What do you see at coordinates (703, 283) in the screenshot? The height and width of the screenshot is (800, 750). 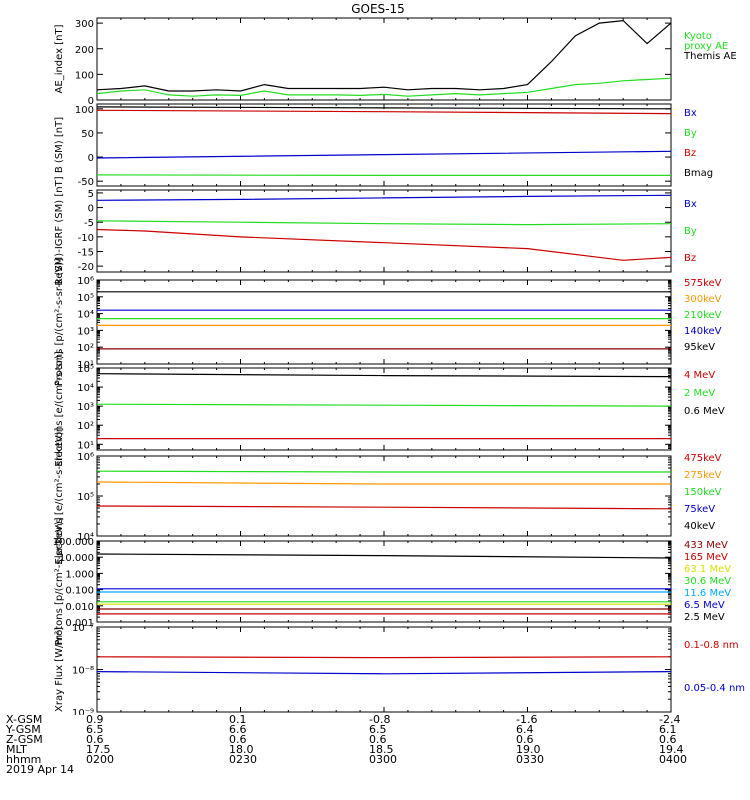 I see `legend-label: 575keV` at bounding box center [703, 283].